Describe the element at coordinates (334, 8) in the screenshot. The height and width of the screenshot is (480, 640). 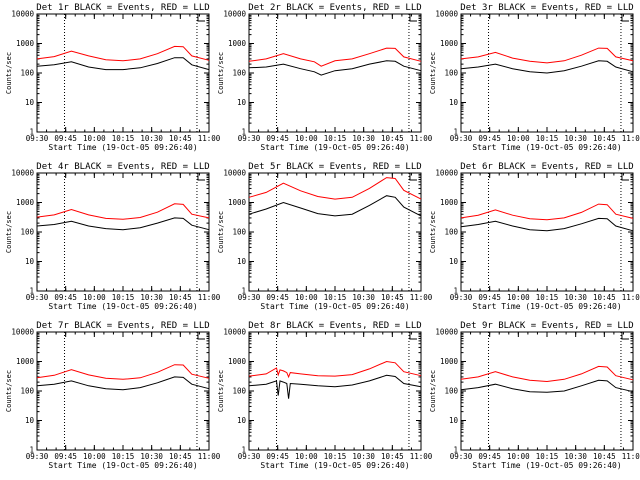
I see `chart-title: Det 2r BLACK = Events, RED = LLD` at that location.